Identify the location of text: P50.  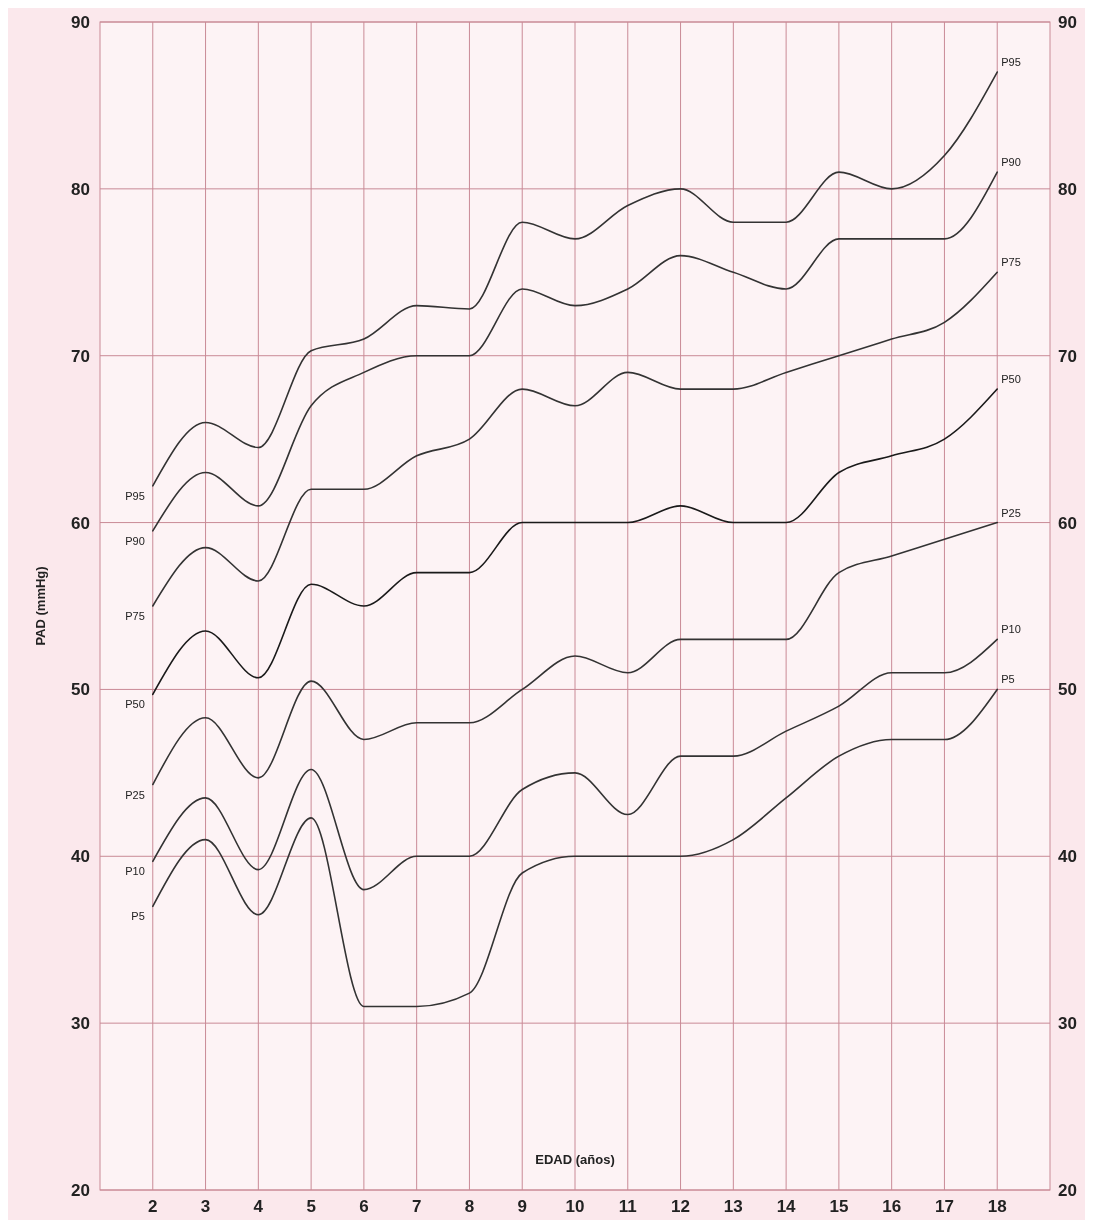
(135, 704).